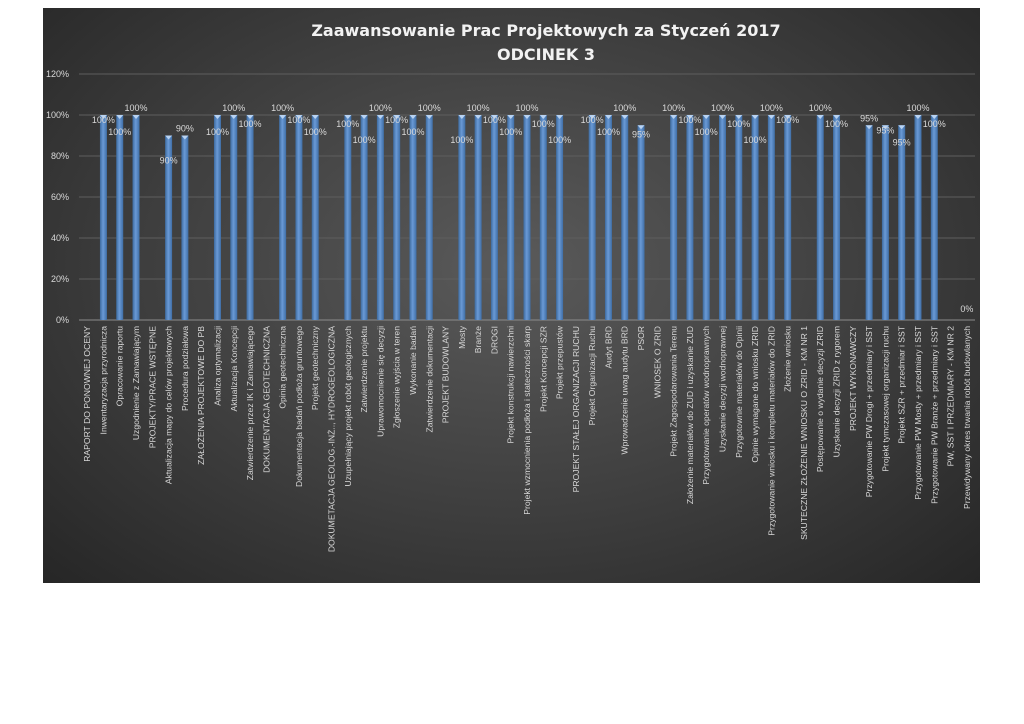 This screenshot has width=1024, height=724. I want to click on x-category-label: PROJEKT STAŁEJ ORGANIZACJI RUCHU, so click(576, 409).